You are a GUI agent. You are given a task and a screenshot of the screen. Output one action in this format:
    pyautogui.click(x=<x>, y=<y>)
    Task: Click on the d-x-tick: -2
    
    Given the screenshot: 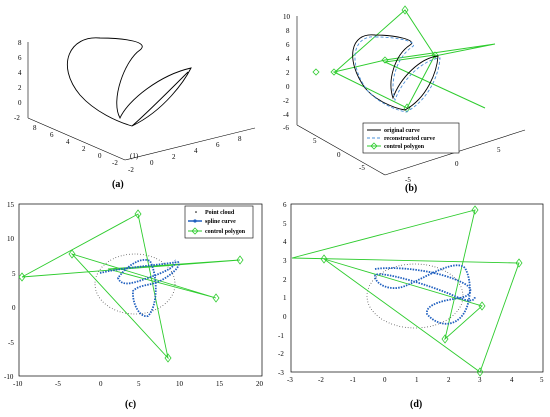 What is the action you would take?
    pyautogui.click(x=321, y=380)
    